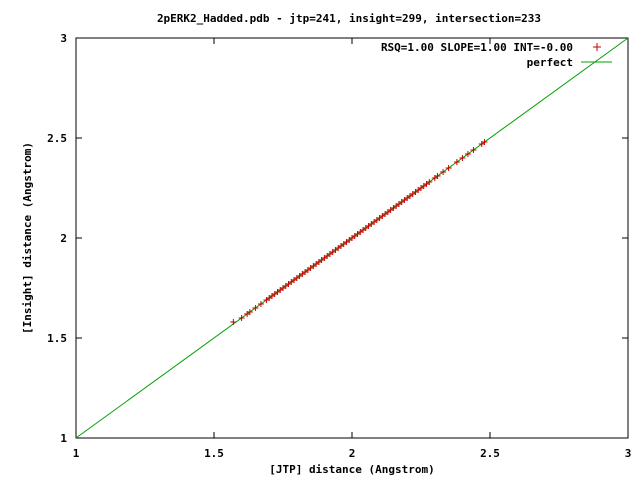 The width and height of the screenshot is (640, 480). I want to click on y-tick-label-3: 2.5, so click(57, 138).